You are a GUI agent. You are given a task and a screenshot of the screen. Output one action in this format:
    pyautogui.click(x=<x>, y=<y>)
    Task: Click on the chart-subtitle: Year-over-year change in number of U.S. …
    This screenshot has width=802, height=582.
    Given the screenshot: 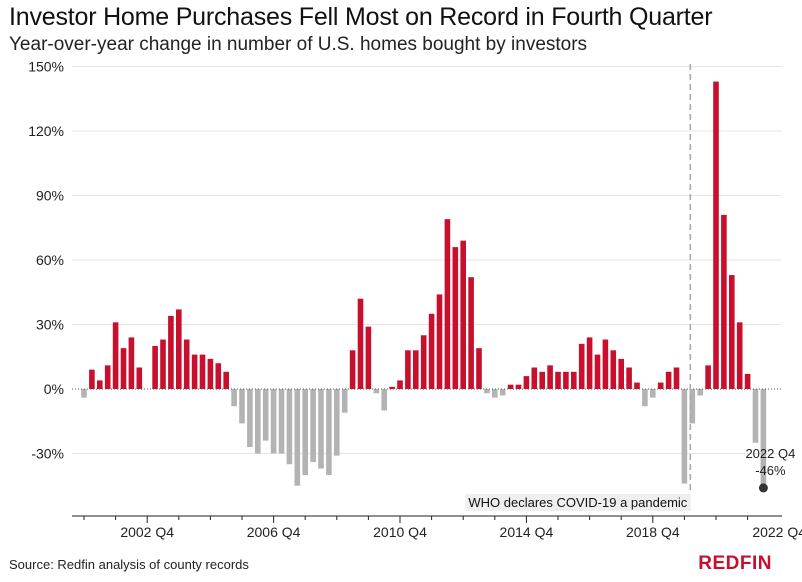 What is the action you would take?
    pyautogui.click(x=298, y=44)
    